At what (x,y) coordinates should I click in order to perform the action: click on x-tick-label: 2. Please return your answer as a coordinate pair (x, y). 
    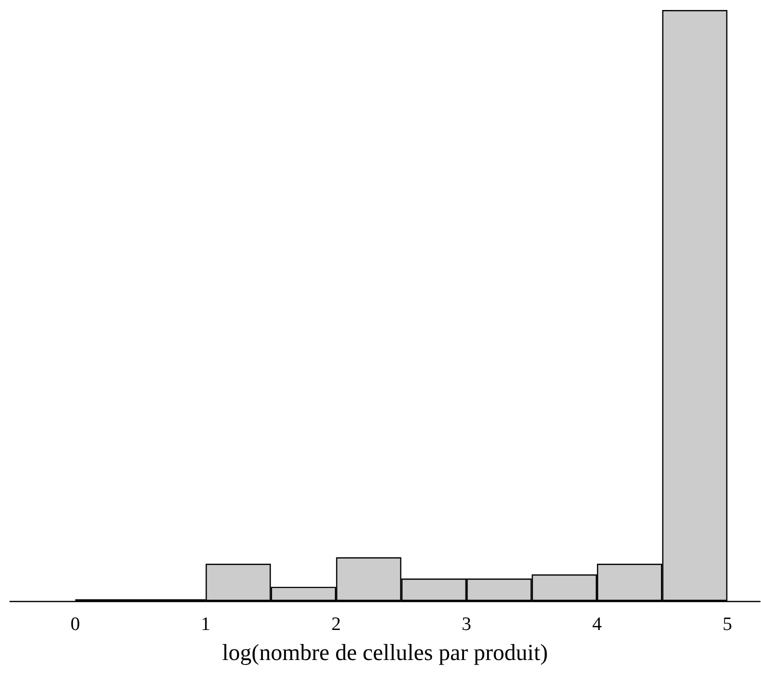
    Looking at the image, I should click on (336, 624).